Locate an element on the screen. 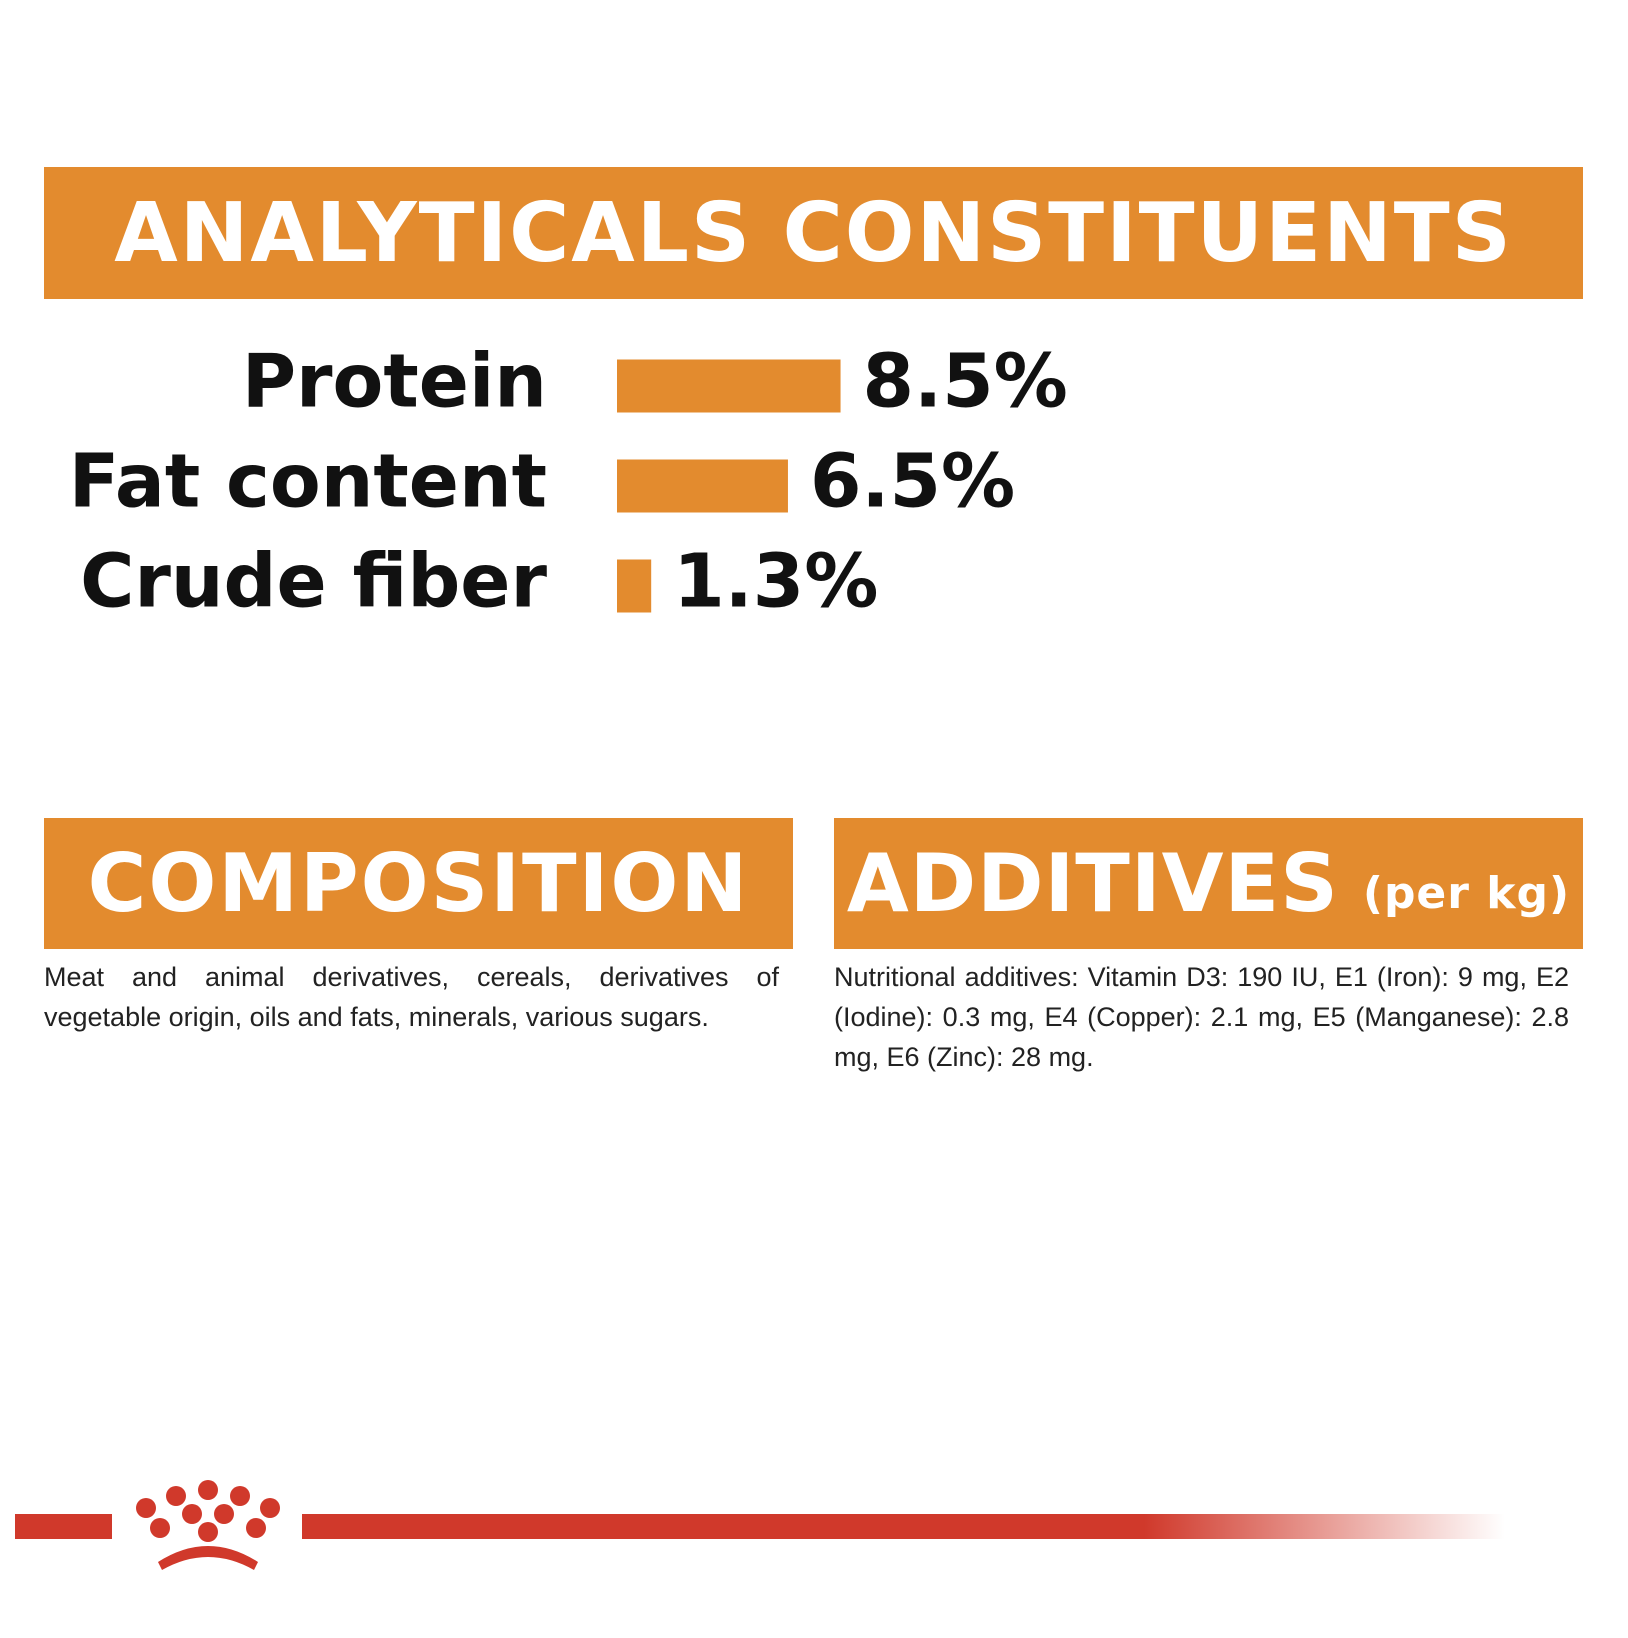 Image resolution: width=1628 pixels, height=1638 pixels. additives-banner: ADDITIVES (per kg) is located at coordinates (1208, 883).